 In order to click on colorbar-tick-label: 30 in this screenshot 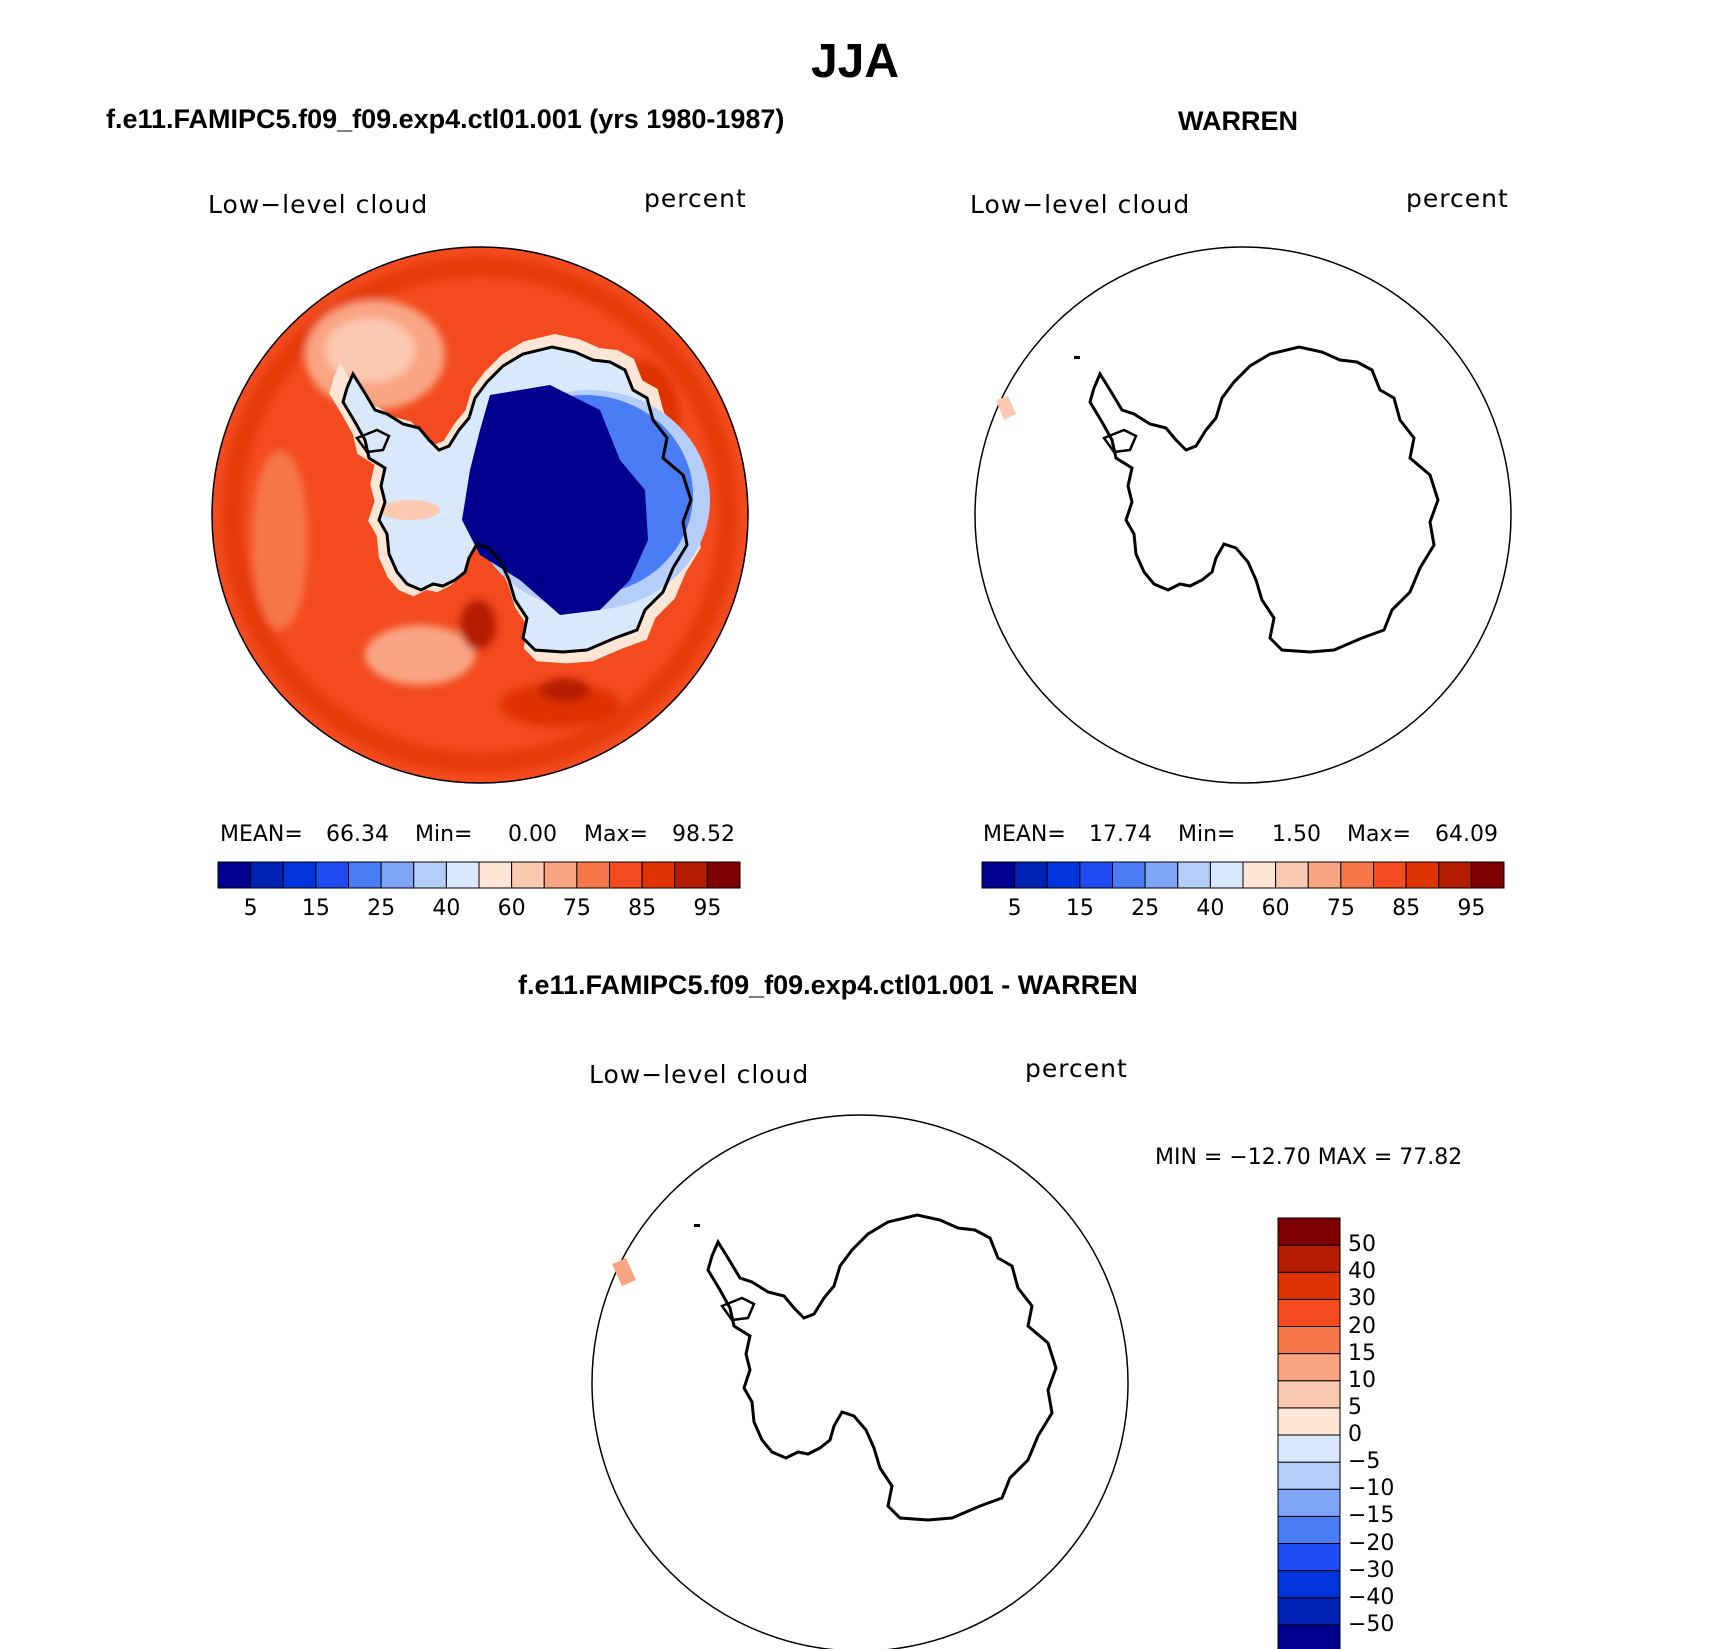, I will do `click(1362, 1299)`.